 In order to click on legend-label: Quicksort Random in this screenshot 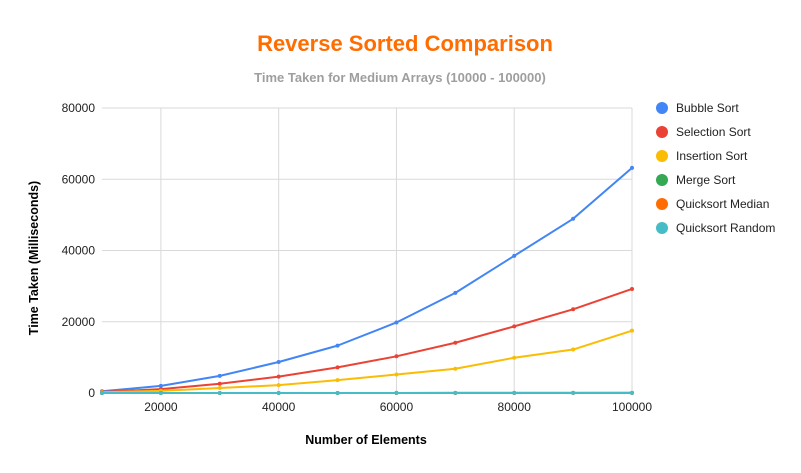, I will do `click(725, 228)`.